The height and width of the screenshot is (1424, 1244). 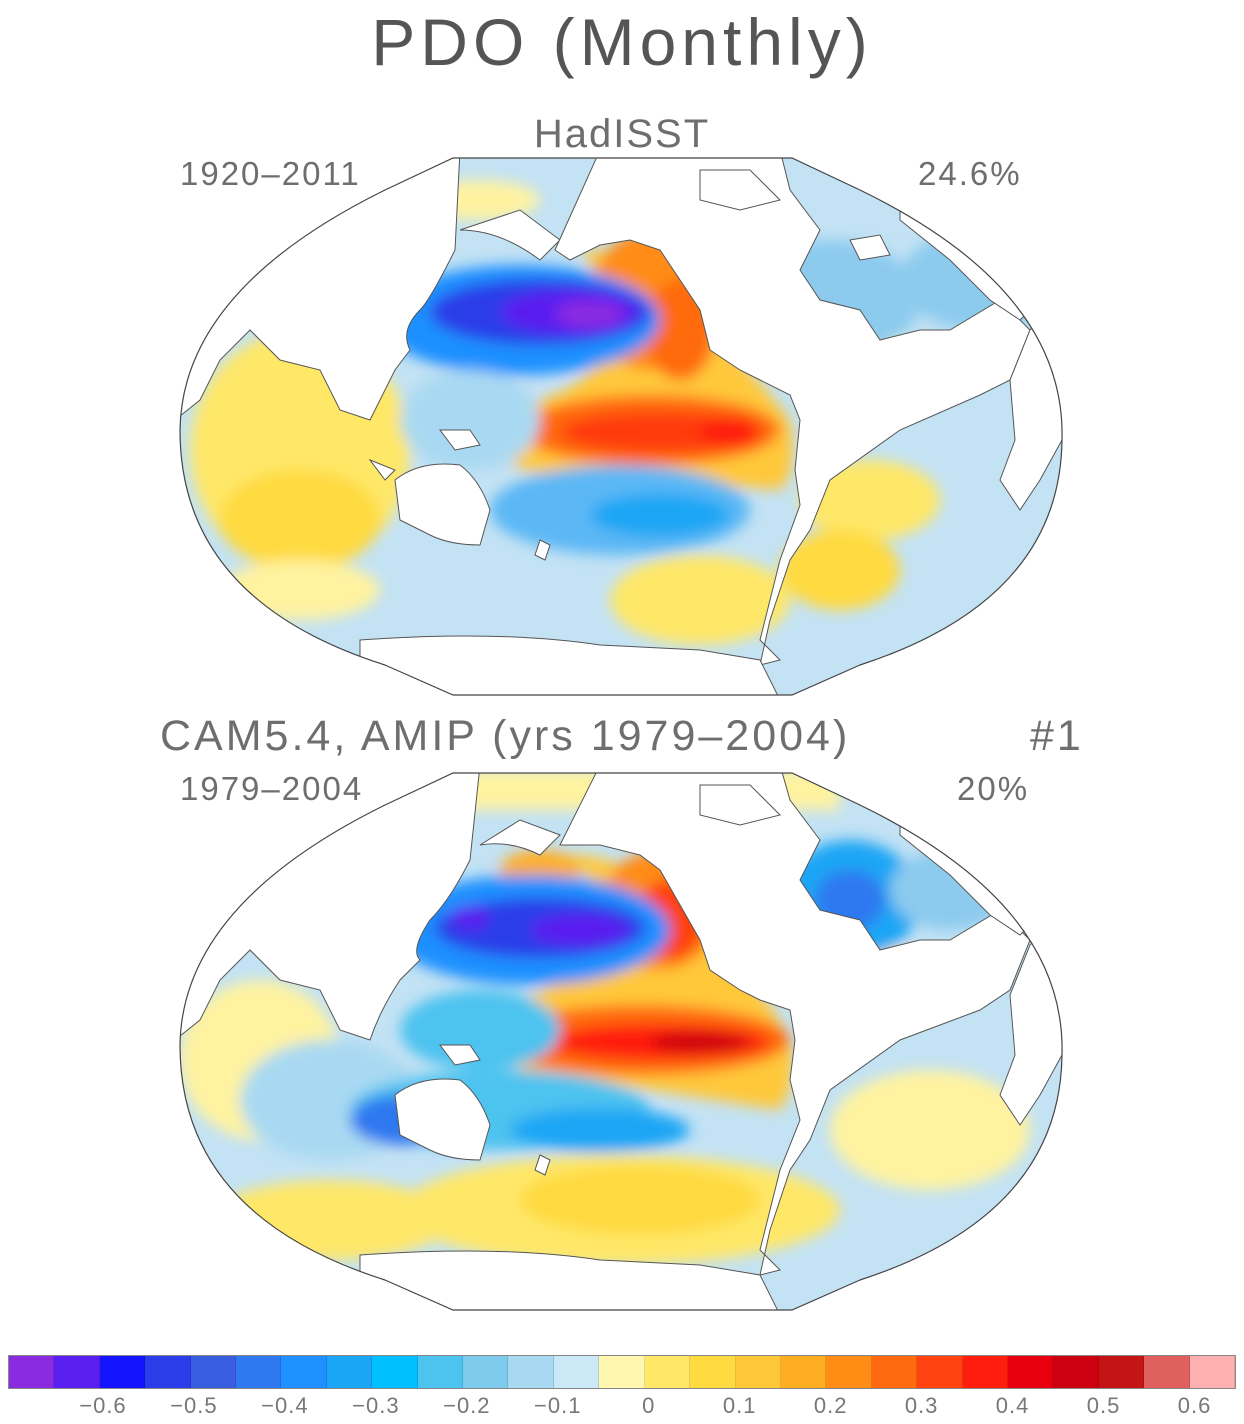 What do you see at coordinates (1012, 1405) in the screenshot?
I see `colorbar-tick-label: 0.4` at bounding box center [1012, 1405].